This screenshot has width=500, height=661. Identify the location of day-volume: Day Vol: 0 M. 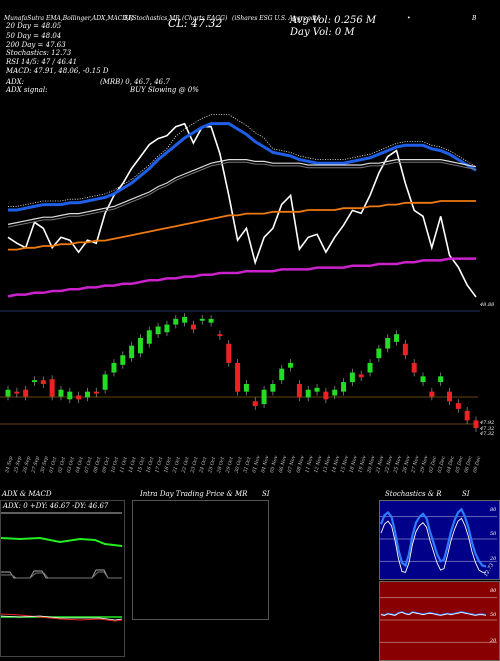
(322, 32).